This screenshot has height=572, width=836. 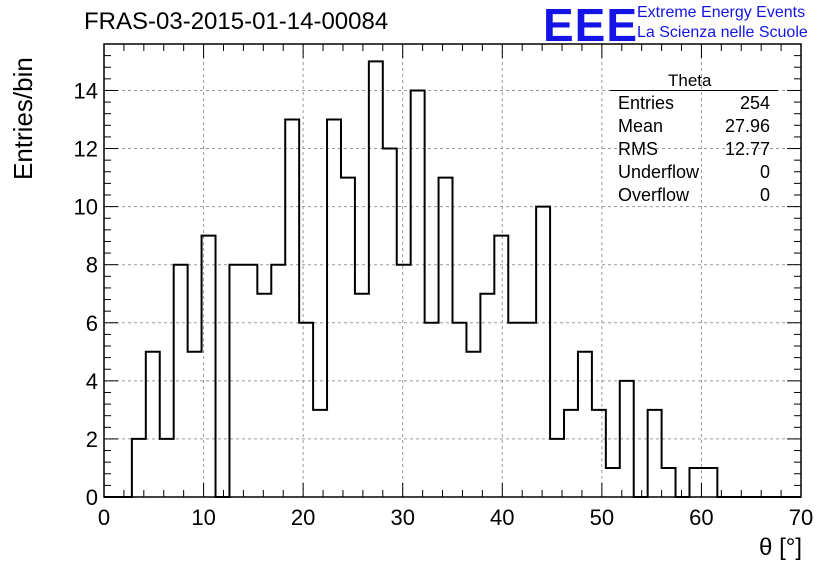 What do you see at coordinates (402, 517) in the screenshot?
I see `x-tick-label: 30` at bounding box center [402, 517].